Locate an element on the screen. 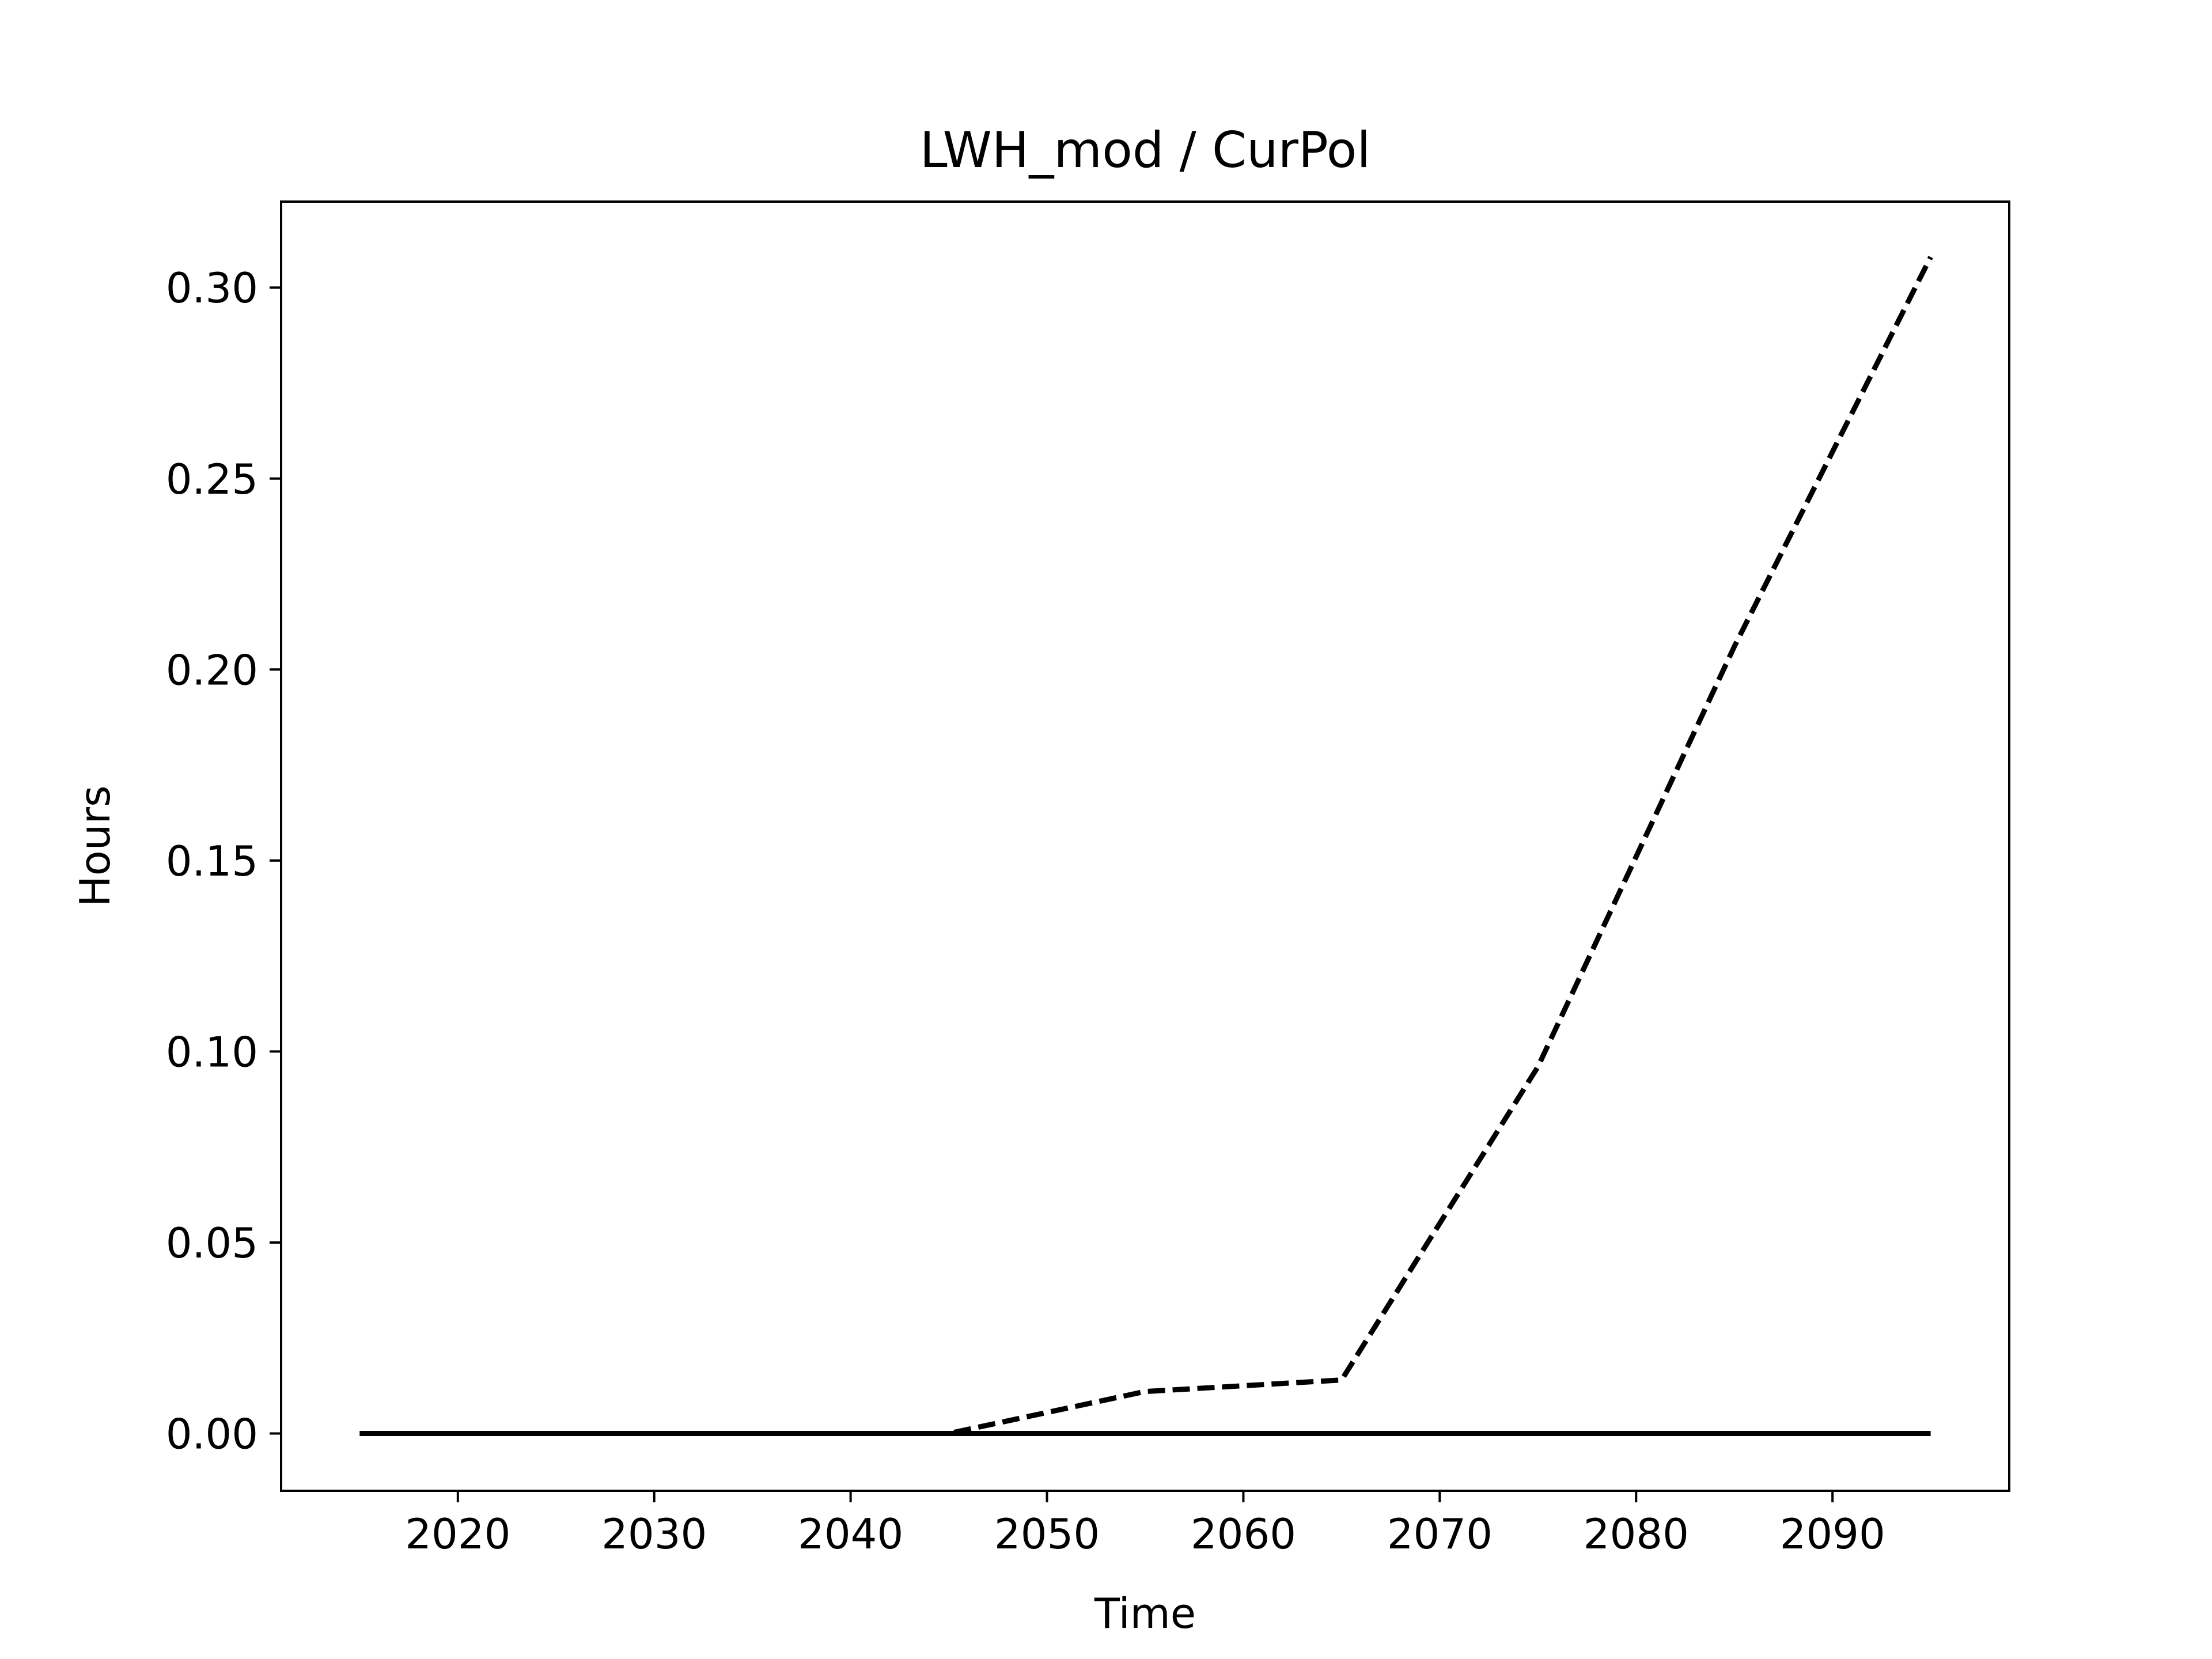  x-axis-label: Time is located at coordinates (1145, 1613).